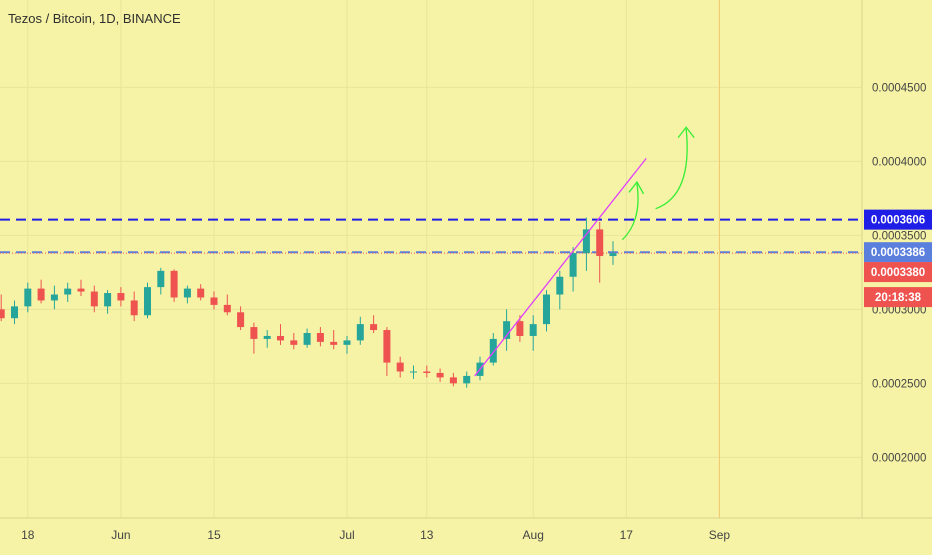  What do you see at coordinates (899, 384) in the screenshot?
I see `price-tick-label: 0.0002500` at bounding box center [899, 384].